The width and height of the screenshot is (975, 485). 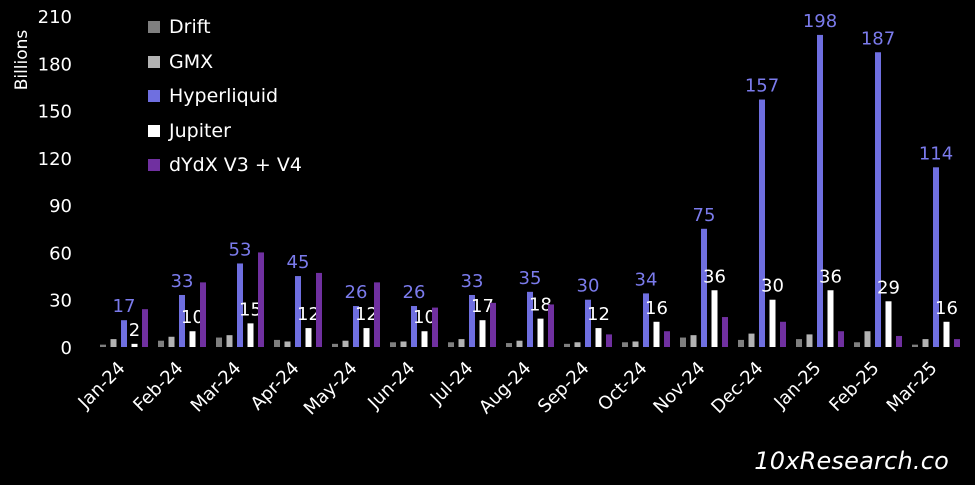 I want to click on x-tick-label: Jun-24, so click(x=391, y=386).